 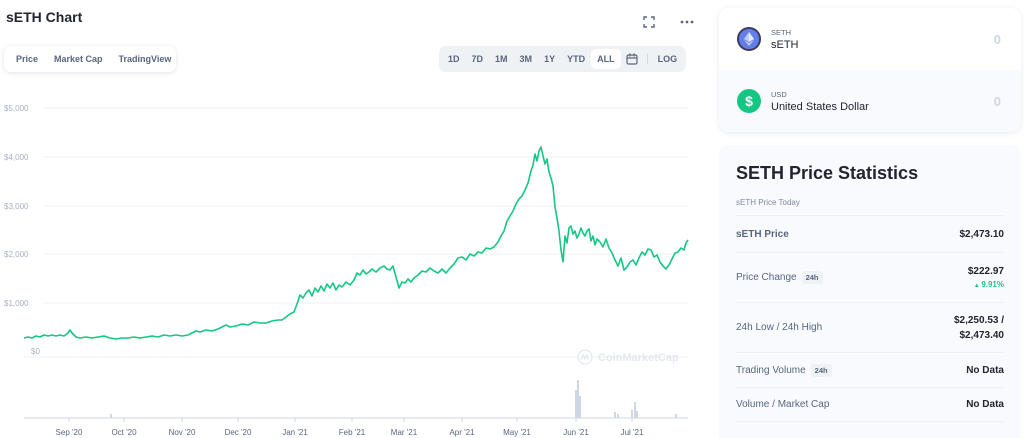 What do you see at coordinates (352, 432) in the screenshot?
I see `x-tick-feb-21: Feb '21` at bounding box center [352, 432].